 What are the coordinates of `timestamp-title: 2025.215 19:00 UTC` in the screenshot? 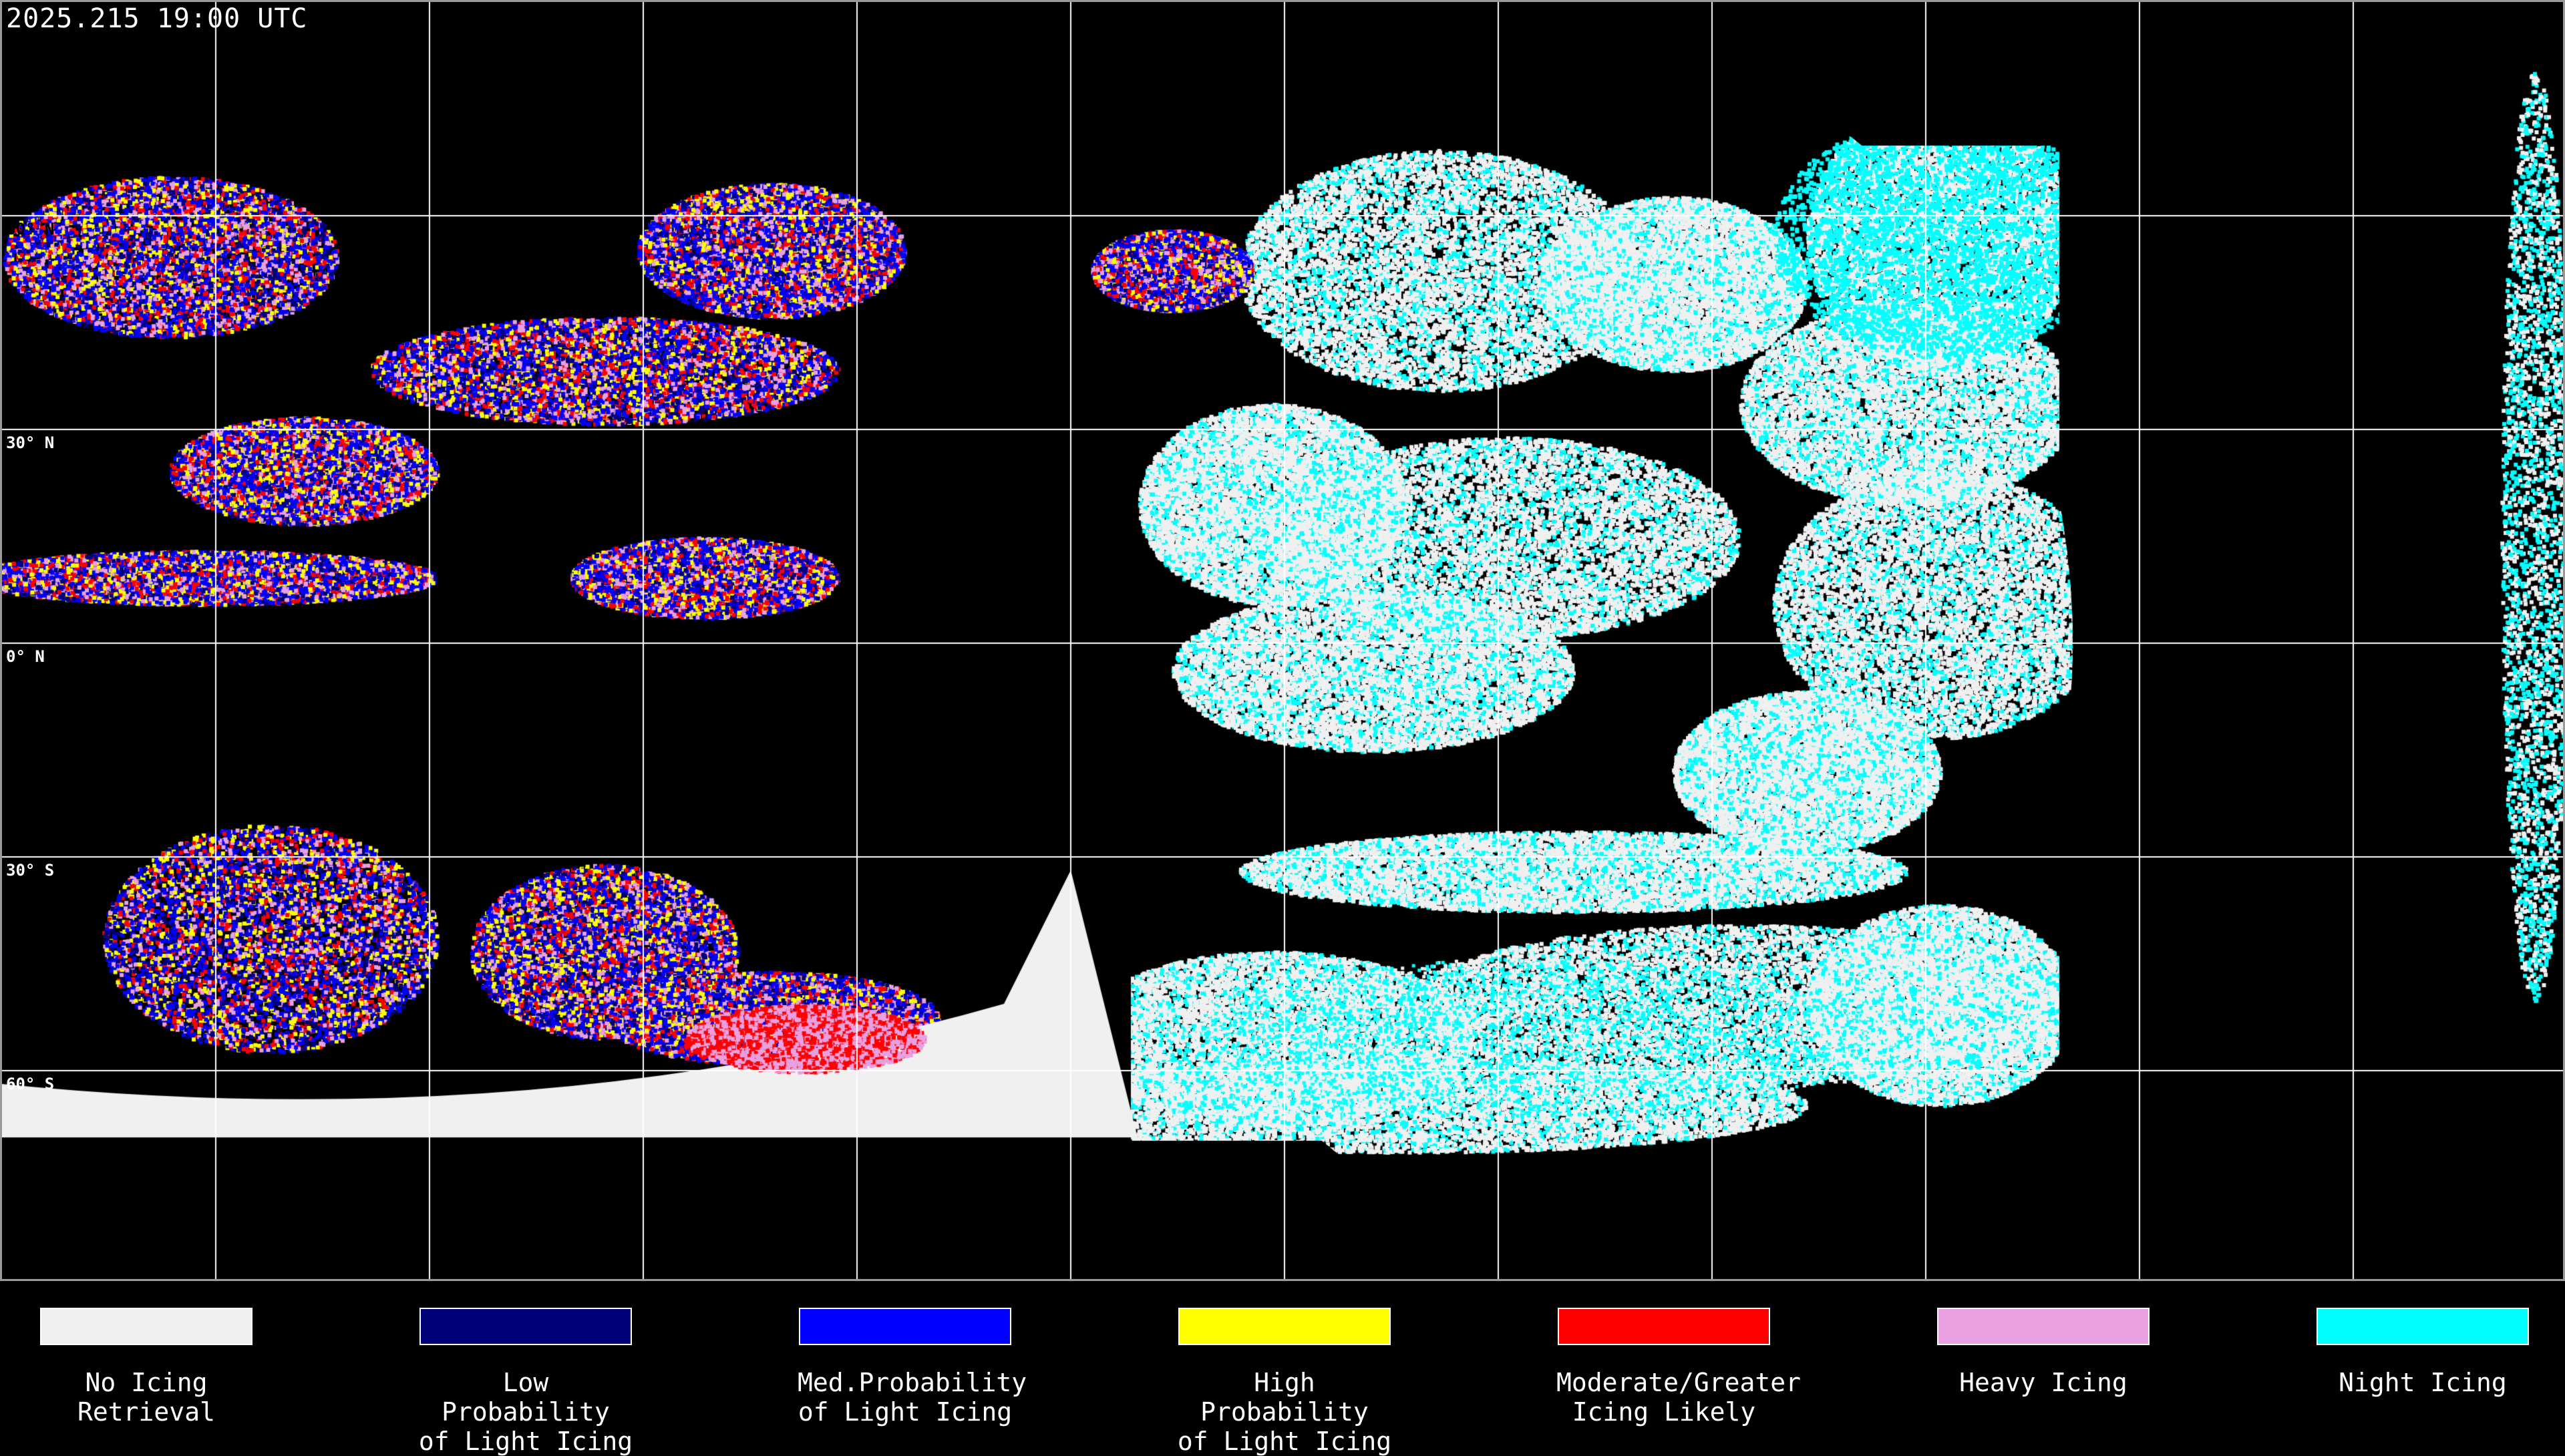 It's located at (157, 18).